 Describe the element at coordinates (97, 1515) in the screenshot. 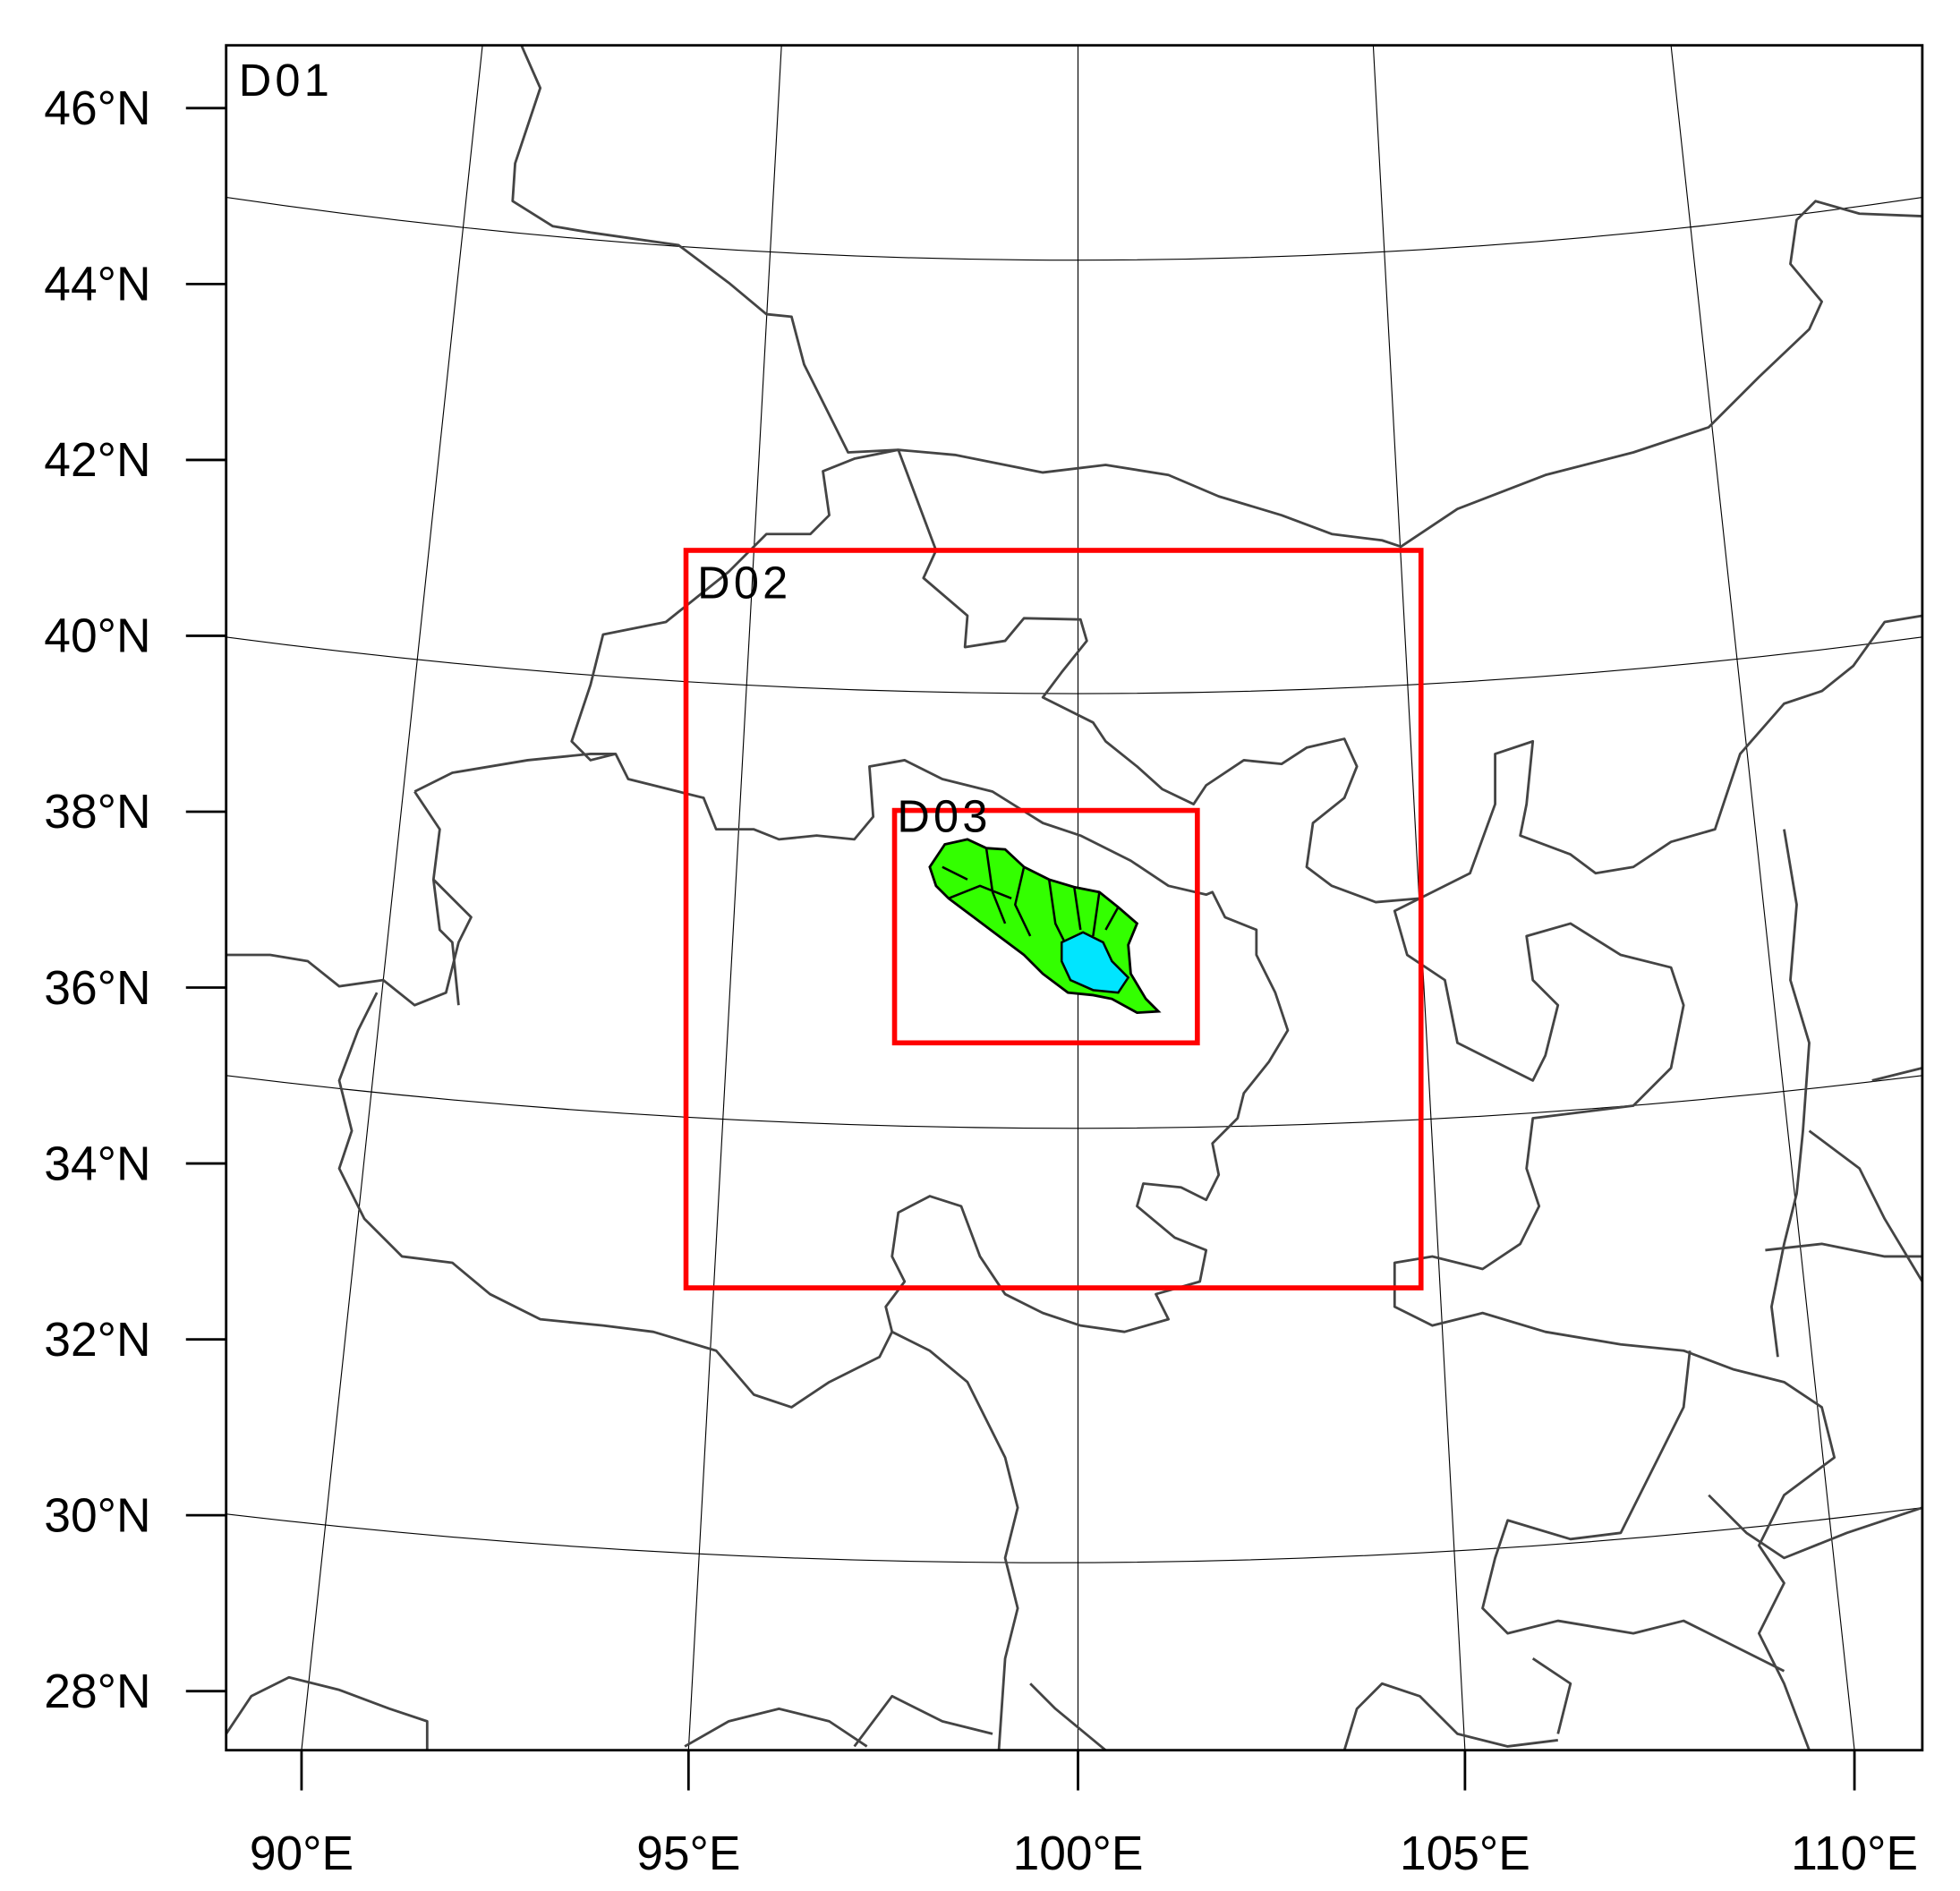

I see `lat-label: 30°N` at that location.